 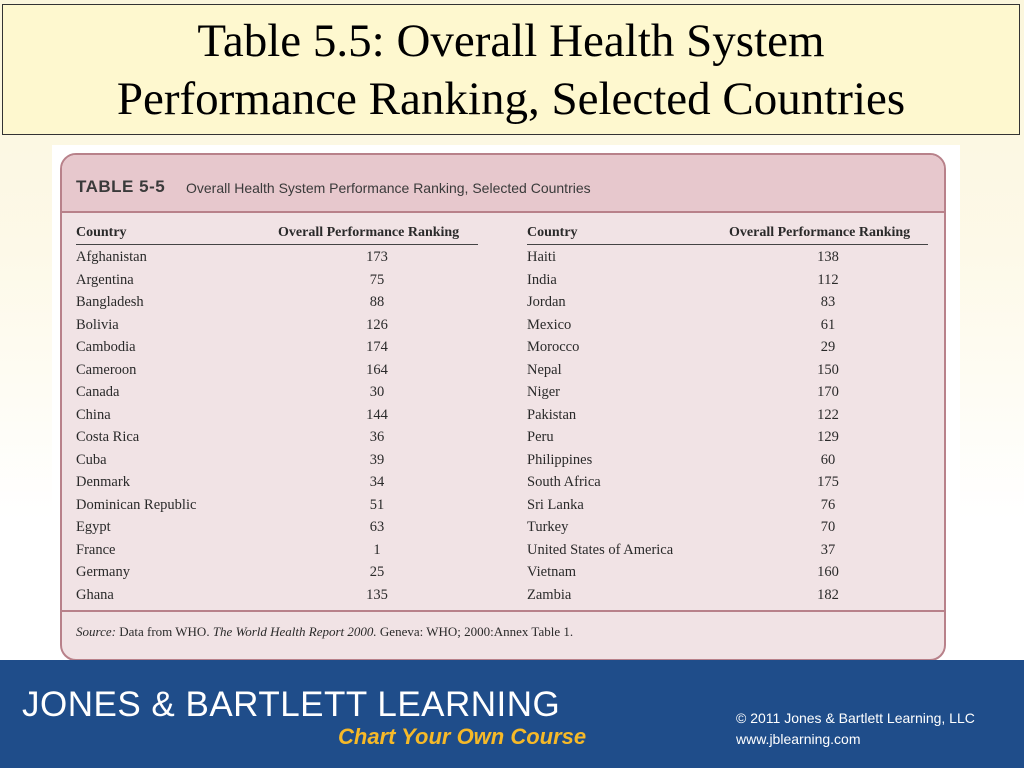 I want to click on ranking-cell: 160, so click(x=828, y=572).